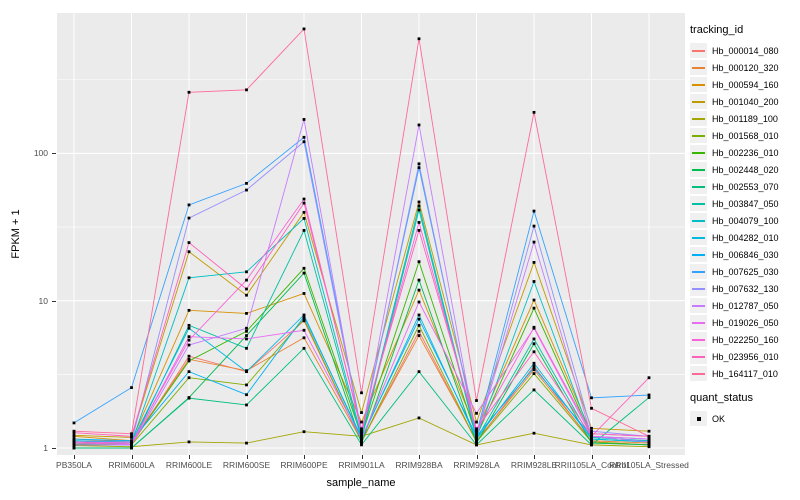 Image resolution: width=800 pixels, height=500 pixels. Describe the element at coordinates (717, 30) in the screenshot. I see `legend-tracking-title: tracking_id` at that location.